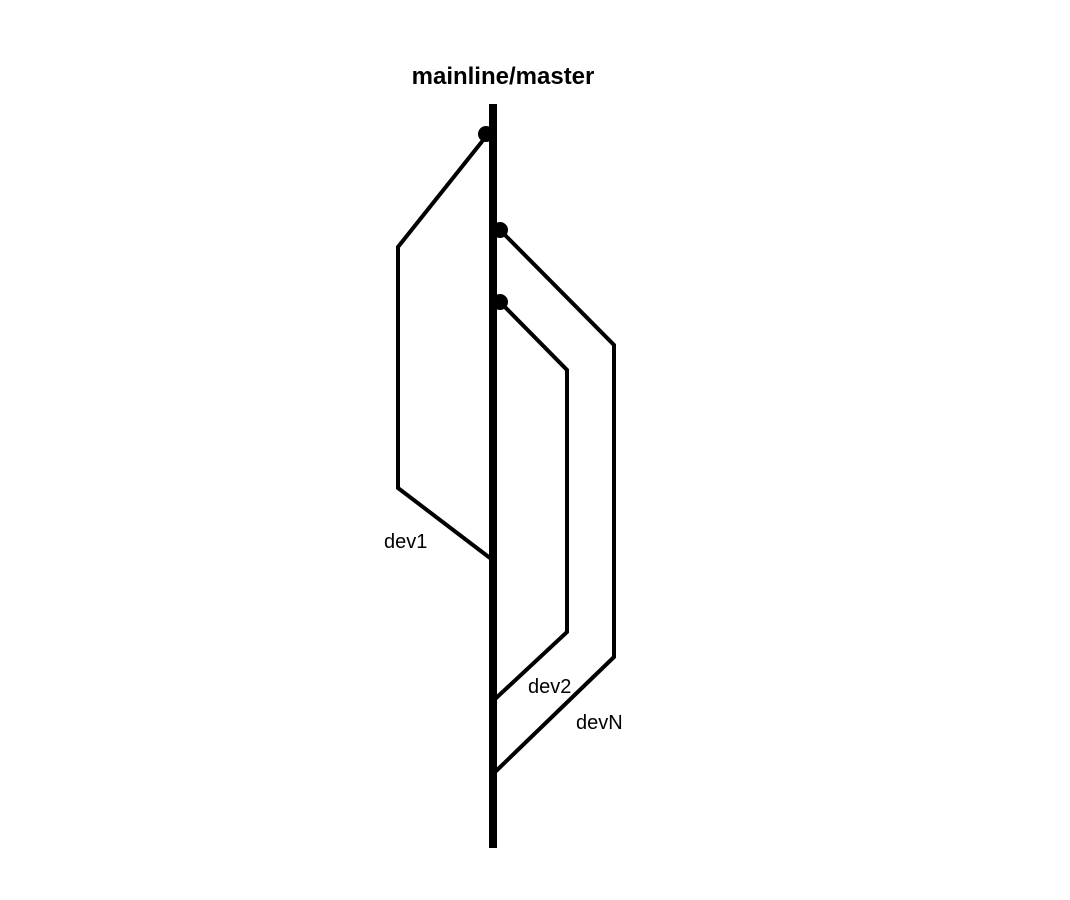 The image size is (1070, 900). What do you see at coordinates (405, 542) in the screenshot?
I see `branch-label-dev1: dev1` at bounding box center [405, 542].